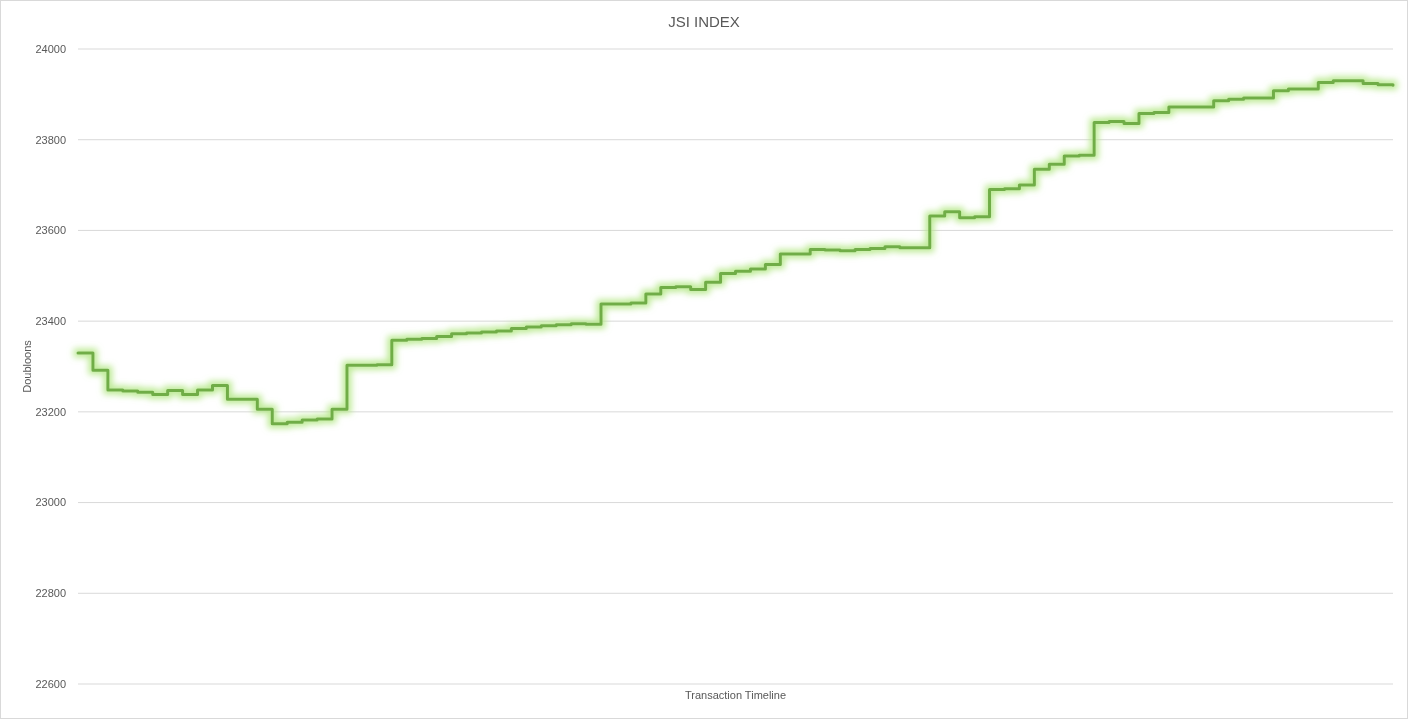  Describe the element at coordinates (50, 593) in the screenshot. I see `y-tick-label: 22800` at that location.